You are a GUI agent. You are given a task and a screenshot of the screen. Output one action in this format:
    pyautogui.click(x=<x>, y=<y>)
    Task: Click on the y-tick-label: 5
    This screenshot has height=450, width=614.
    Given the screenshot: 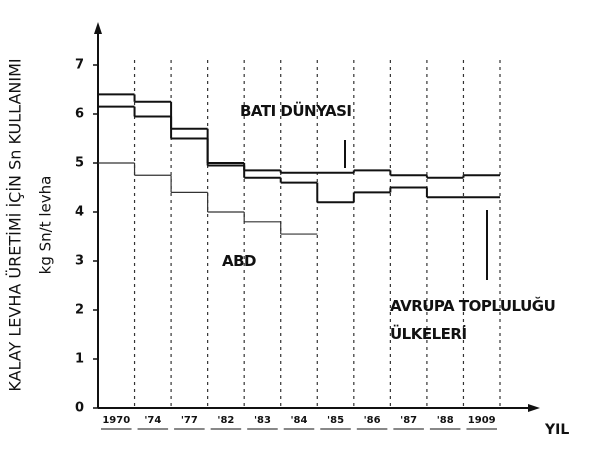 What is the action you would take?
    pyautogui.click(x=79, y=163)
    